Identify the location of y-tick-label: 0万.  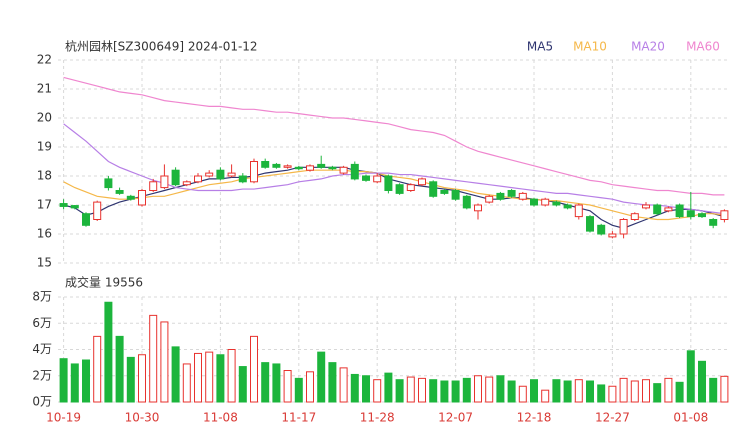
(42, 402).